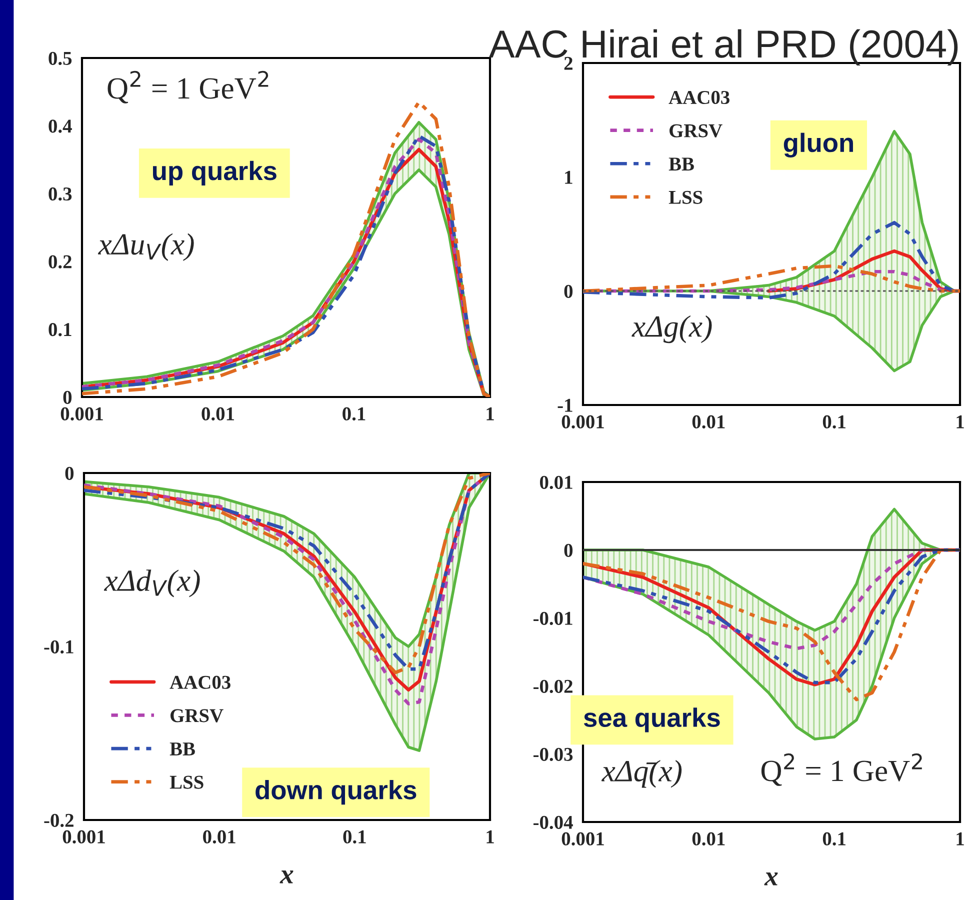  What do you see at coordinates (641, 774) in the screenshot?
I see `annotation: xΔq̄(x)` at bounding box center [641, 774].